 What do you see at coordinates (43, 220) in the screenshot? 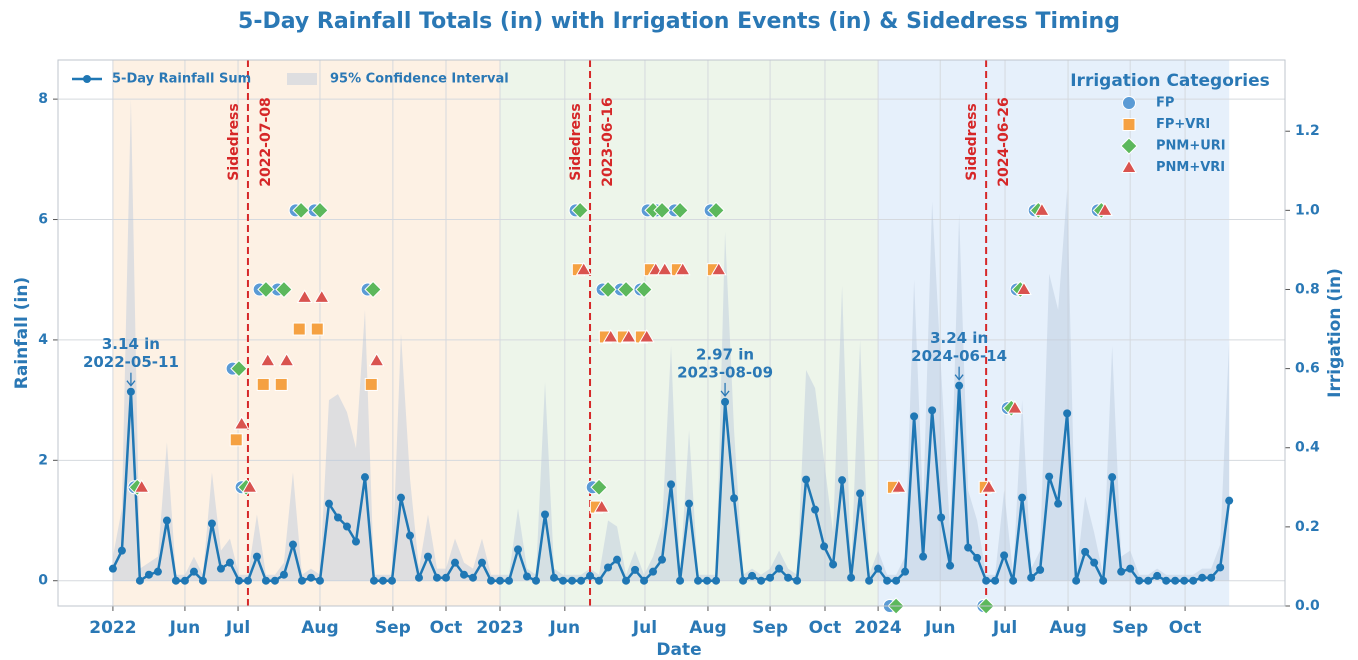
I see `y-tick-label: 6` at bounding box center [43, 220].